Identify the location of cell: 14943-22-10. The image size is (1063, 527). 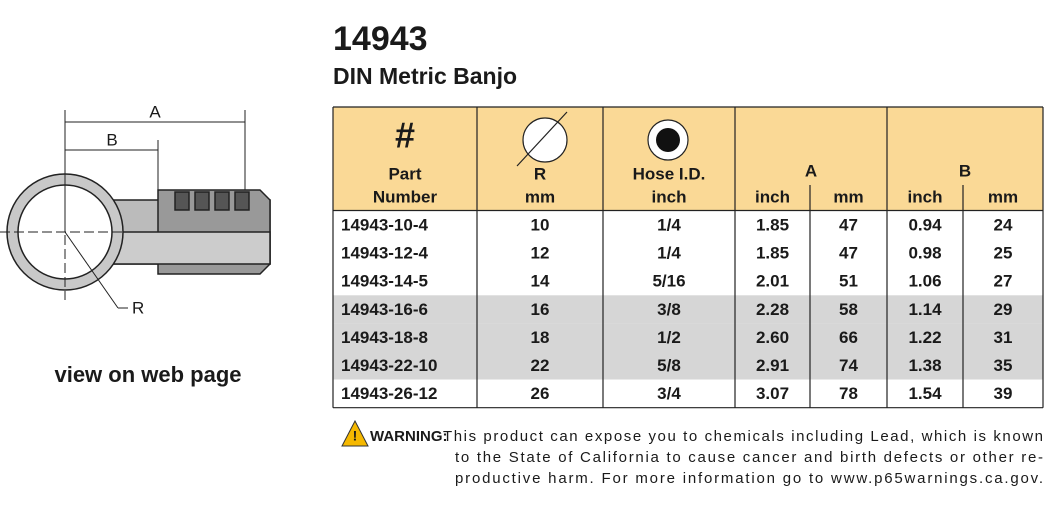
(389, 365).